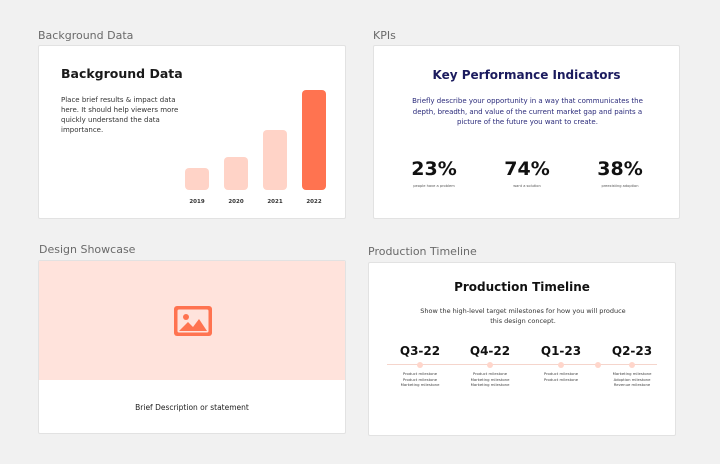  Describe the element at coordinates (632, 379) in the screenshot. I see `milestone-item: Adoption milestone` at that location.